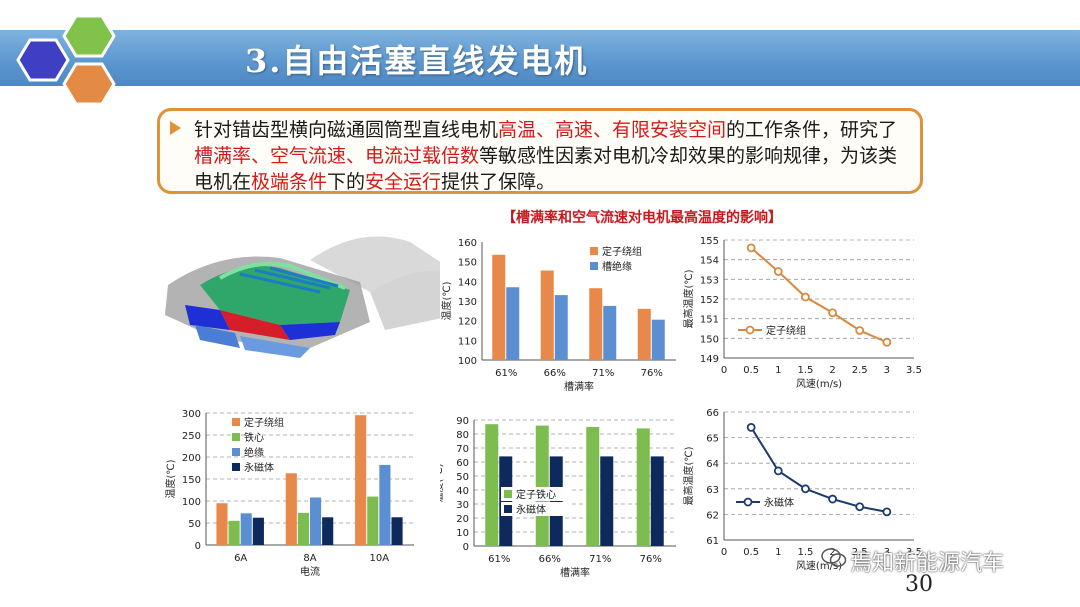  I want to click on y-tick-label: 0, so click(198, 546).